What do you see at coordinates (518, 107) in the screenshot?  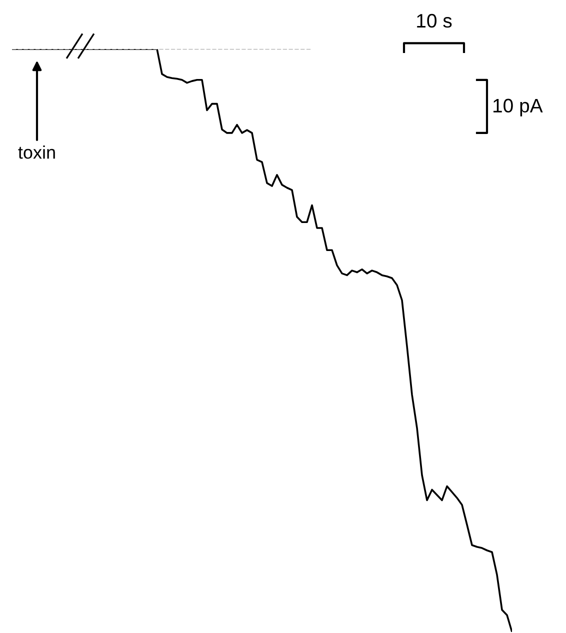 I see `annotation: 10 pA` at bounding box center [518, 107].